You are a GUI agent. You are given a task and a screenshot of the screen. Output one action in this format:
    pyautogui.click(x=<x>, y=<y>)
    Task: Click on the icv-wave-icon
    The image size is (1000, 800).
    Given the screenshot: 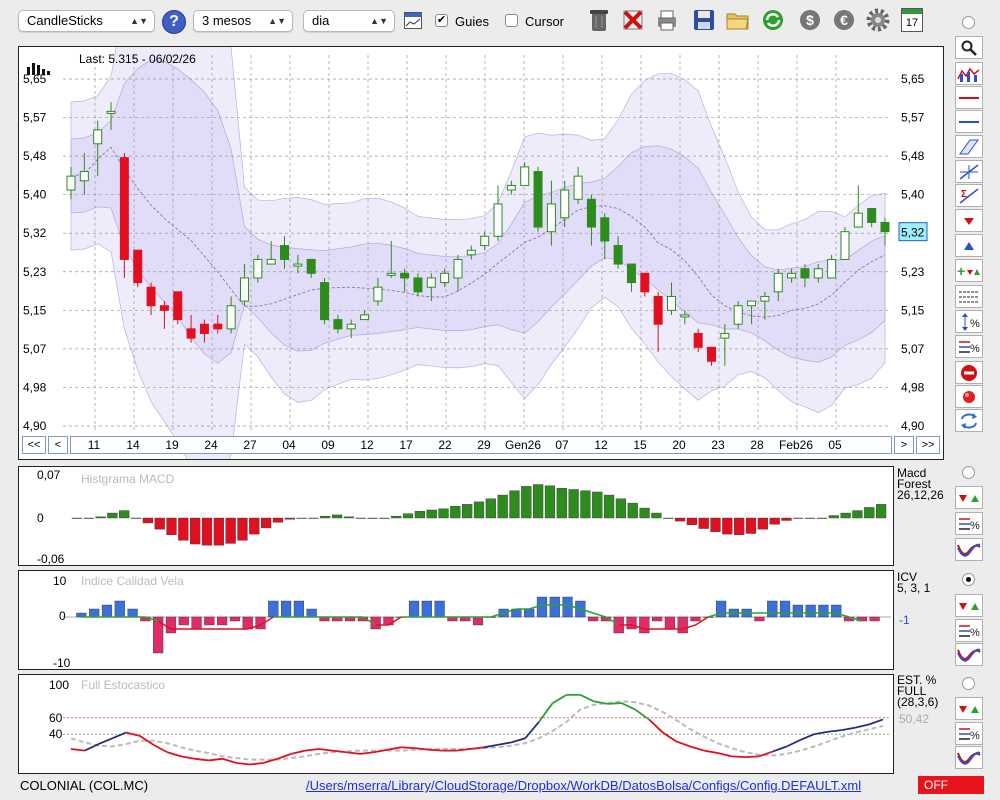 What is the action you would take?
    pyautogui.click(x=969, y=654)
    